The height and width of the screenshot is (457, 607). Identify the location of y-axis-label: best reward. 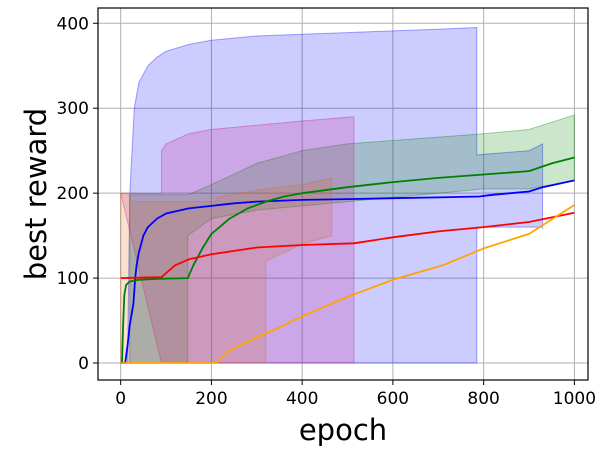
(36, 194).